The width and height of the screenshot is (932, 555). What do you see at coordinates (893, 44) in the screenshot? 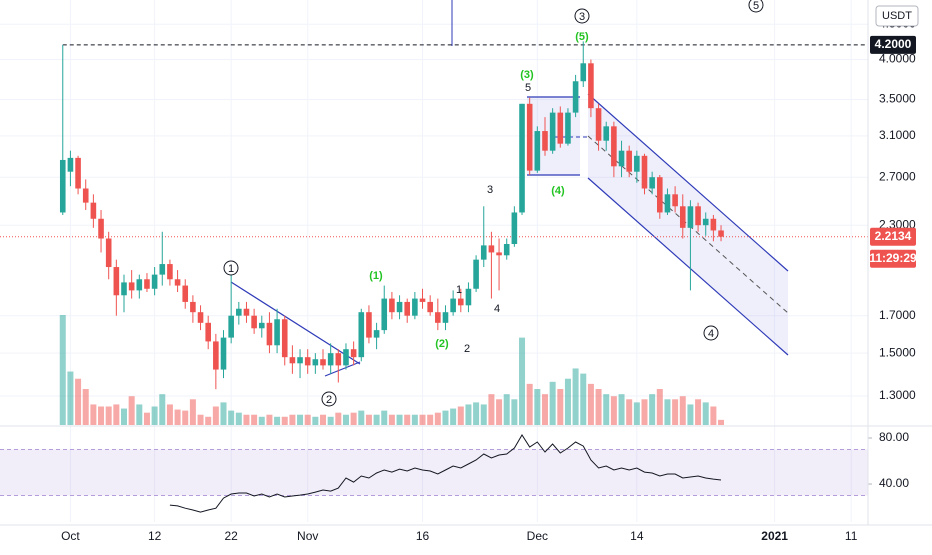
I see `reference-label: 4.2000` at bounding box center [893, 44].